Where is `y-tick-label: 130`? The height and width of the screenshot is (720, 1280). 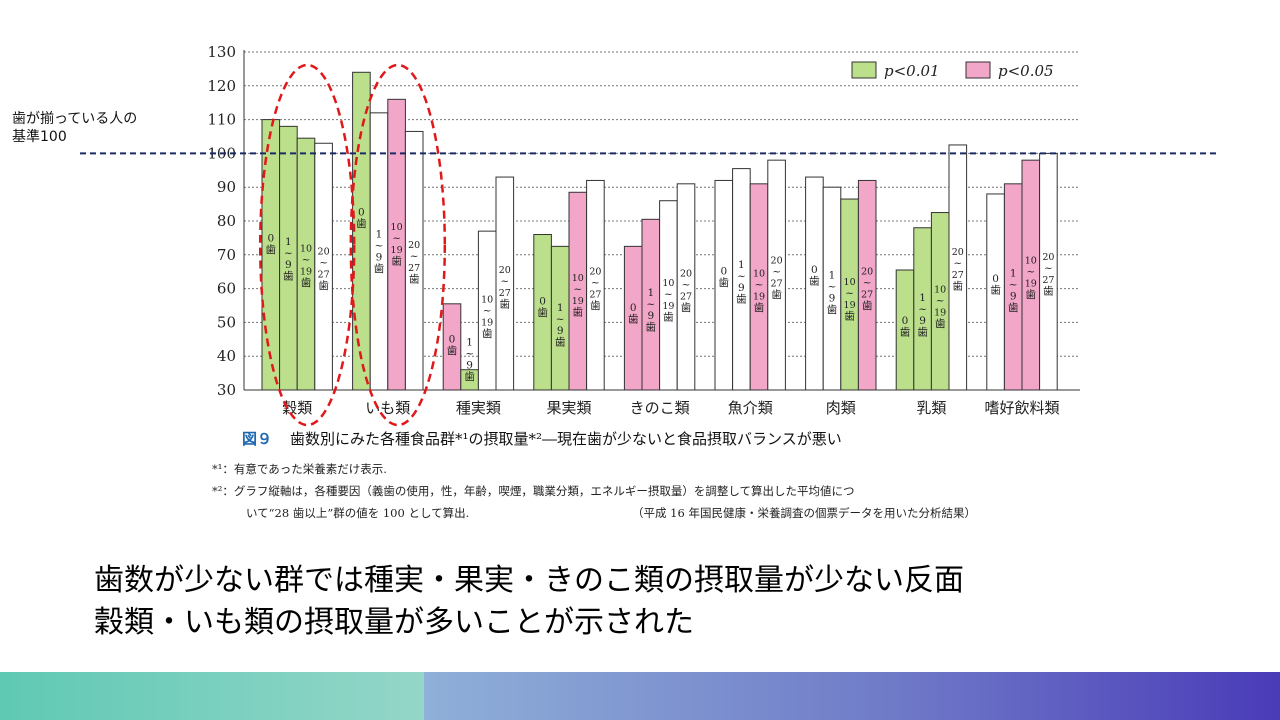
y-tick-label: 130 is located at coordinates (221, 52).